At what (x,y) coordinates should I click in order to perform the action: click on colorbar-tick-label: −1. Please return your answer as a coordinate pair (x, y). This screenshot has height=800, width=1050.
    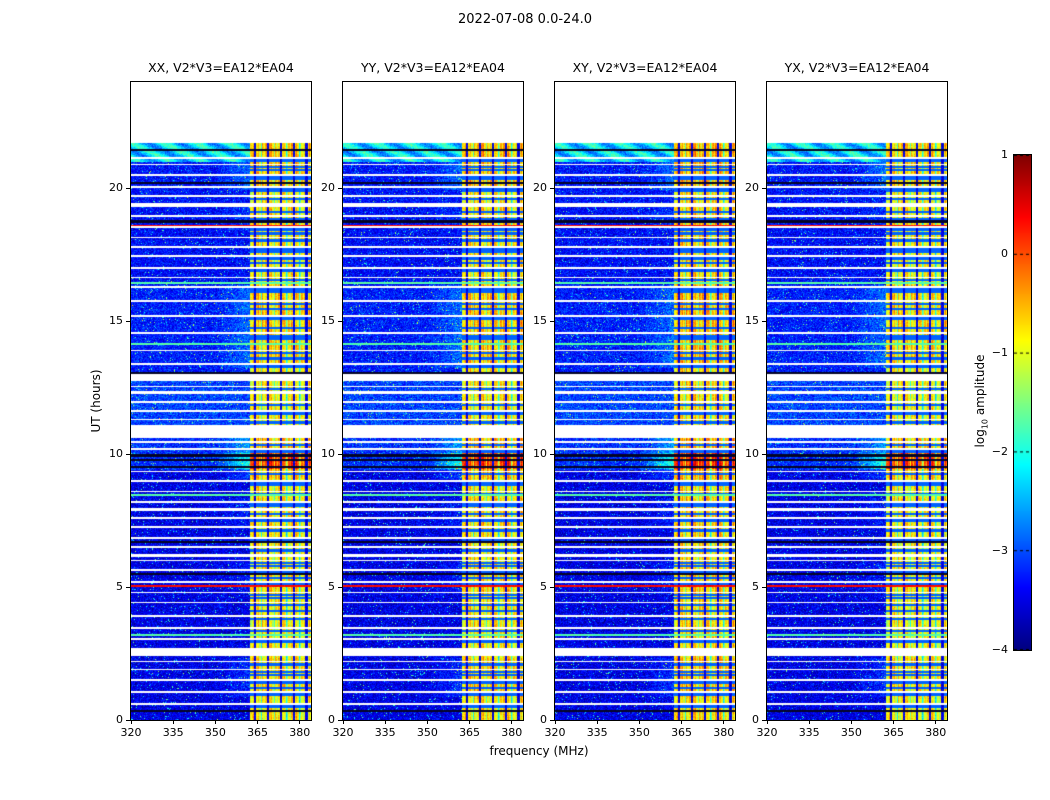
    Looking at the image, I should click on (999, 352).